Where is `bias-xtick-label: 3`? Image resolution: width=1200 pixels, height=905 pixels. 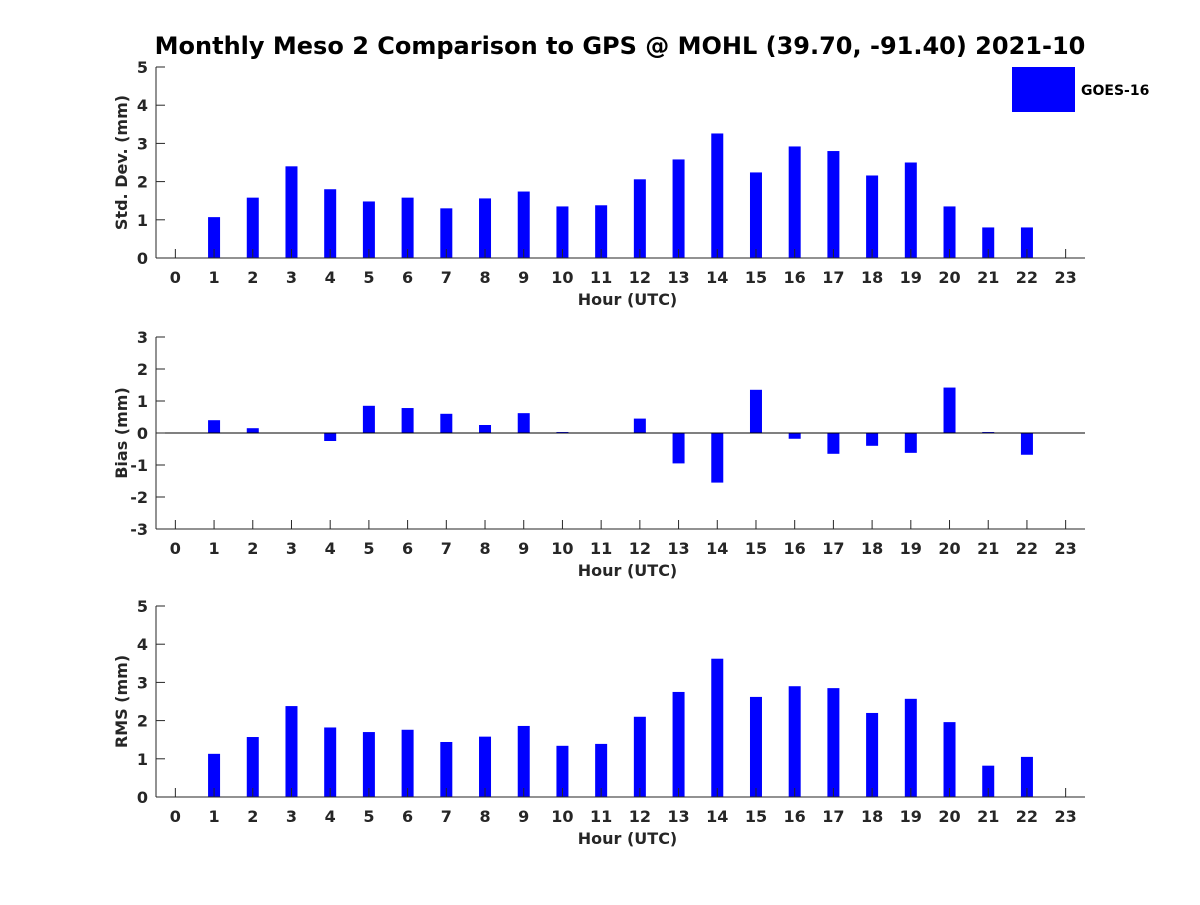
bias-xtick-label: 3 is located at coordinates (291, 548).